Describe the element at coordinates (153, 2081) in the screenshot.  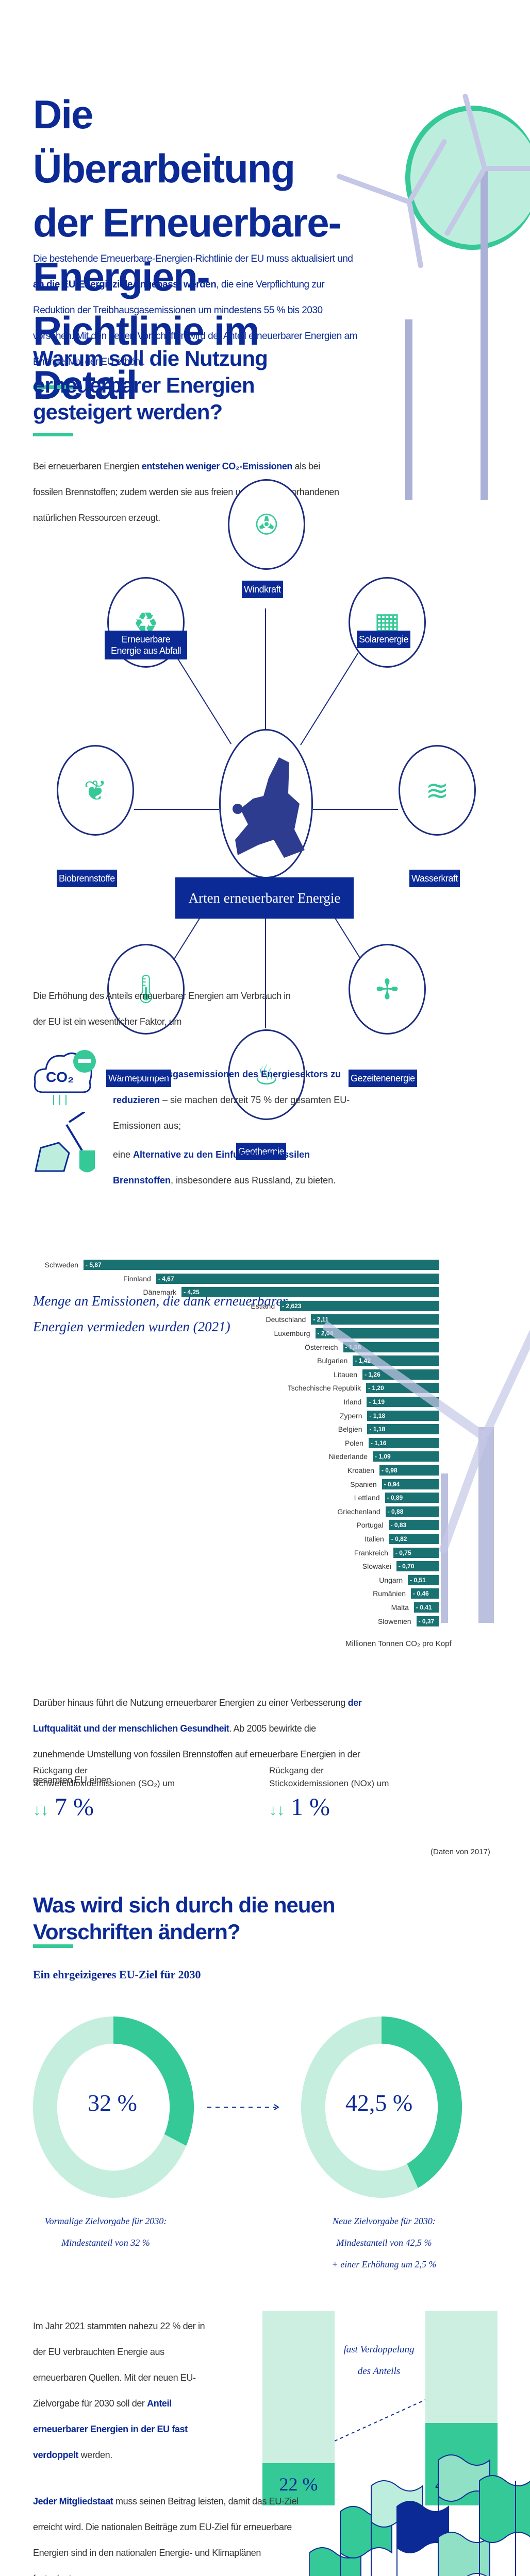
I see `donut-segment` at that location.